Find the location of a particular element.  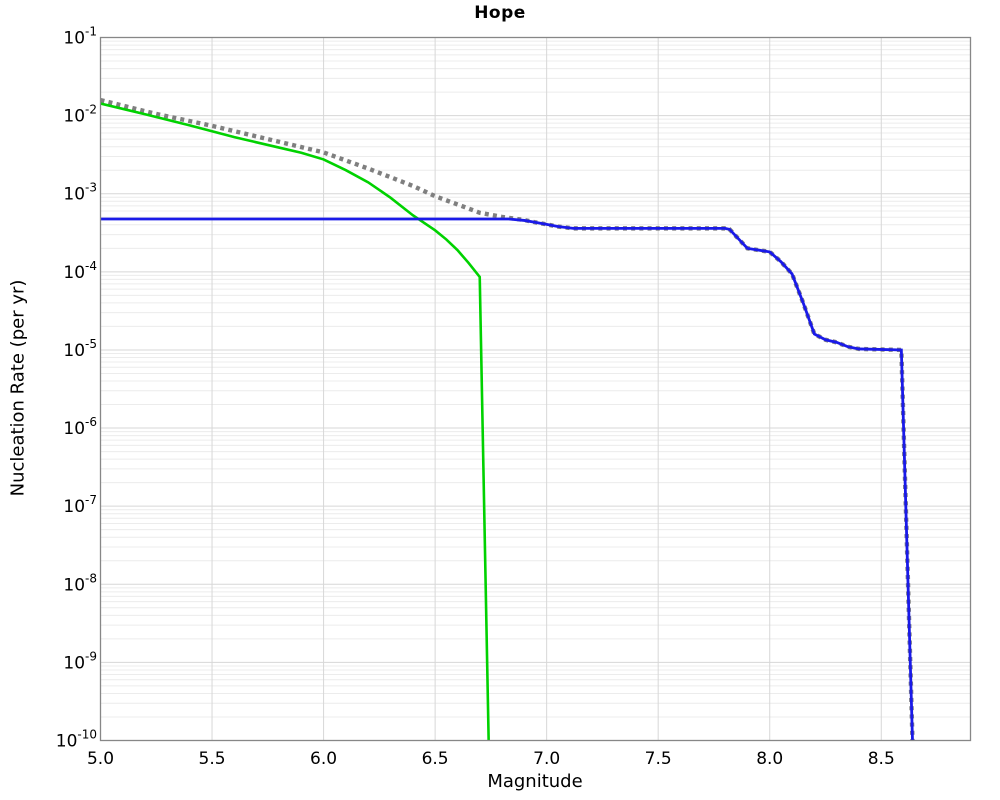

x-axis-label: Magnitude is located at coordinates (535, 781).